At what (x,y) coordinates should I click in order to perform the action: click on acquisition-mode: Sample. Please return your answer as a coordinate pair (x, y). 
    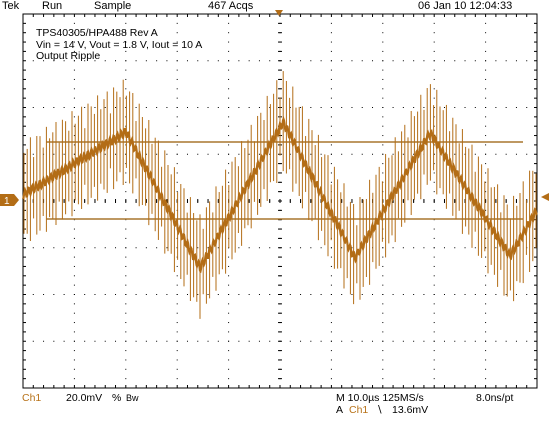
    Looking at the image, I should click on (113, 6).